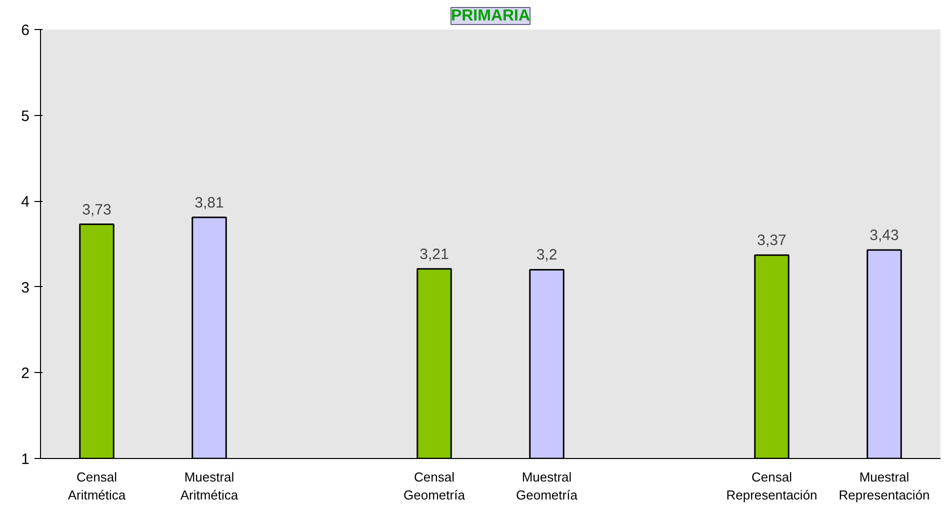 This screenshot has height=528, width=945. Describe the element at coordinates (547, 486) in the screenshot. I see `x-tick-label: Muestral Geometría` at that location.